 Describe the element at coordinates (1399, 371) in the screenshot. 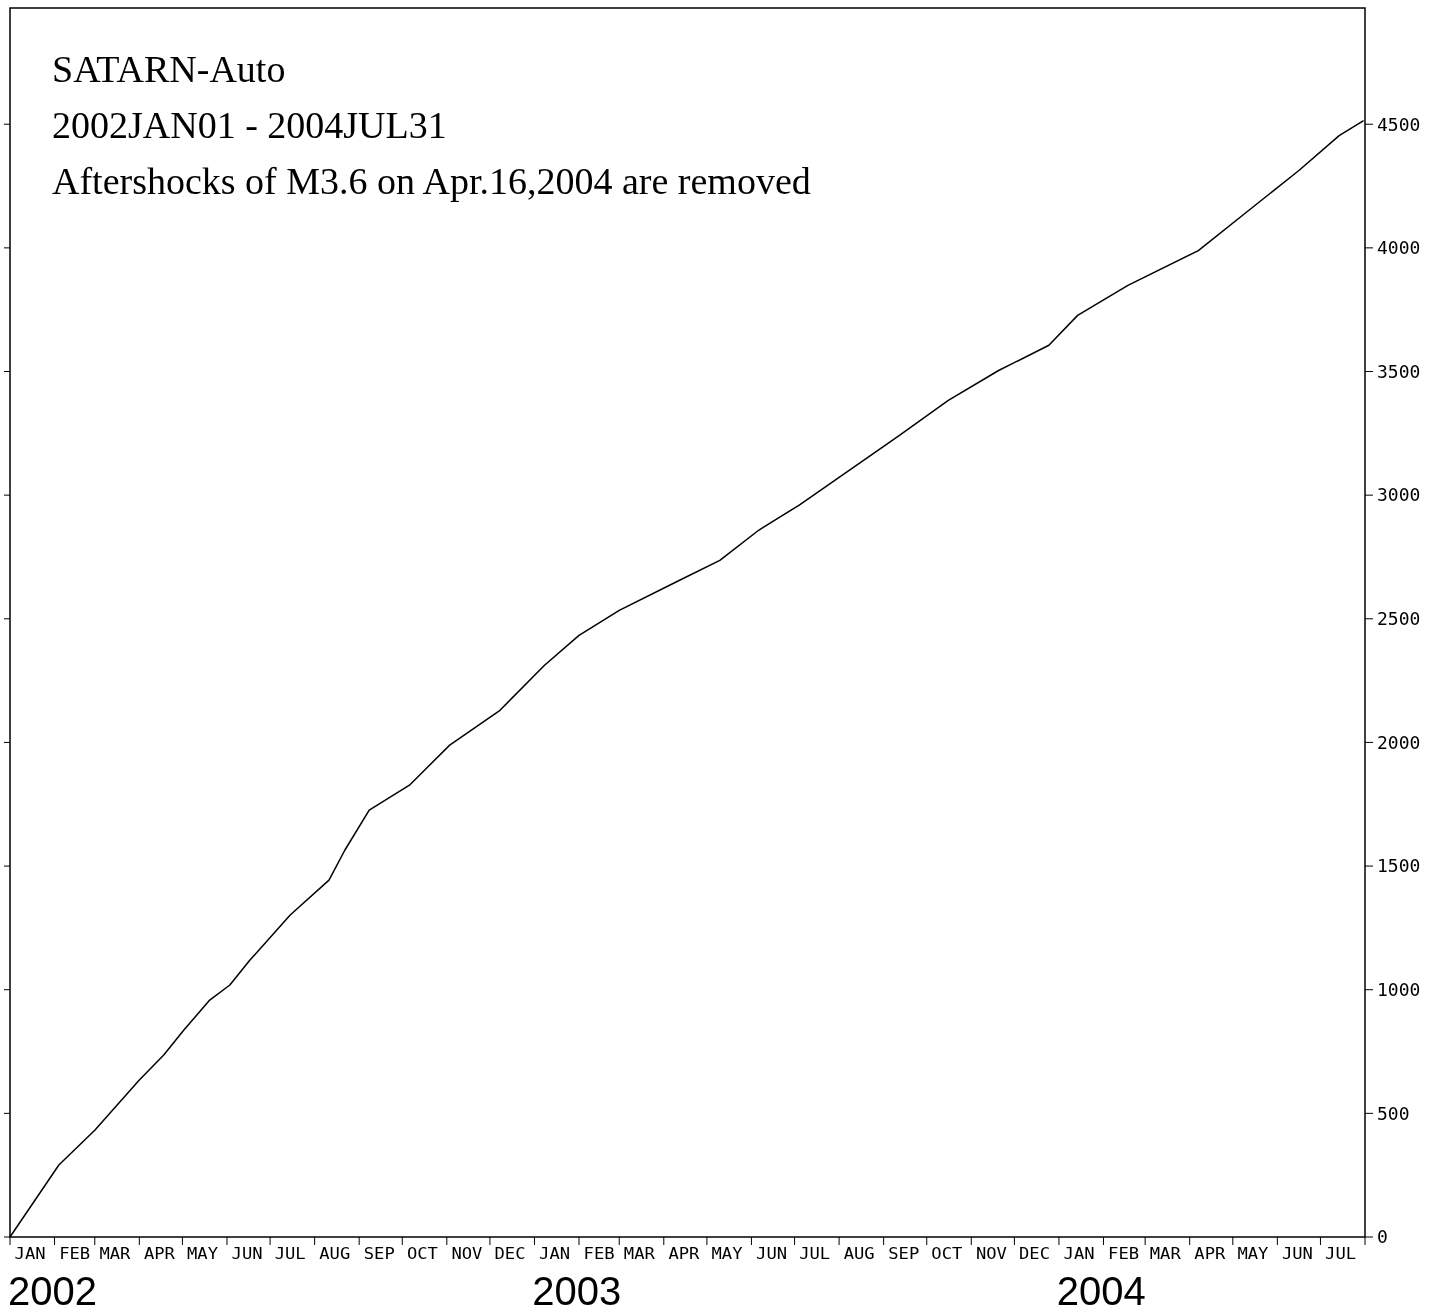

I see `y-tick-label: 3500` at that location.